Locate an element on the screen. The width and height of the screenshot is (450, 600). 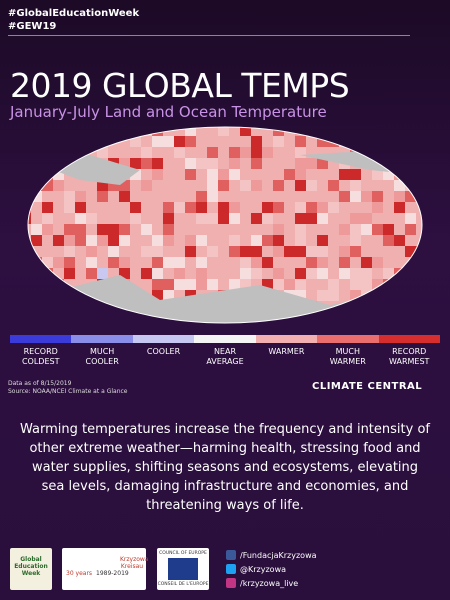
legend-label: WARMER is located at coordinates (286, 351).